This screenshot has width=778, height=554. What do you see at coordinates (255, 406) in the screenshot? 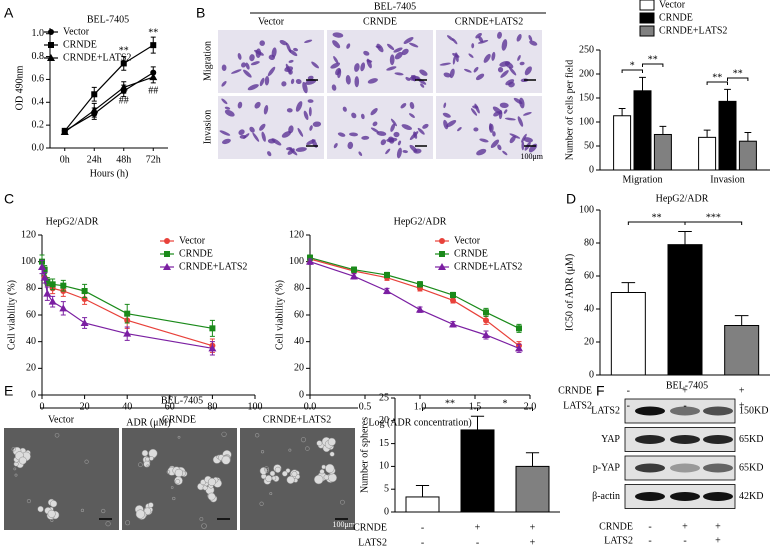
I see `x-tick-label: 100` at bounding box center [255, 406].